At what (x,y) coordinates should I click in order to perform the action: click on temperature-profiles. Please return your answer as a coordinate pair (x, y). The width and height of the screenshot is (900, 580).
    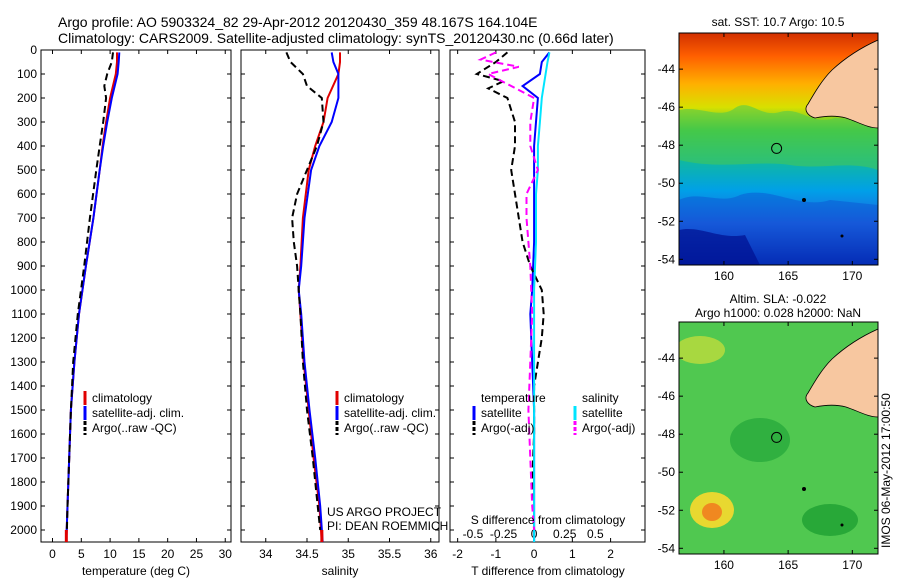
    Looking at the image, I should click on (92, 297).